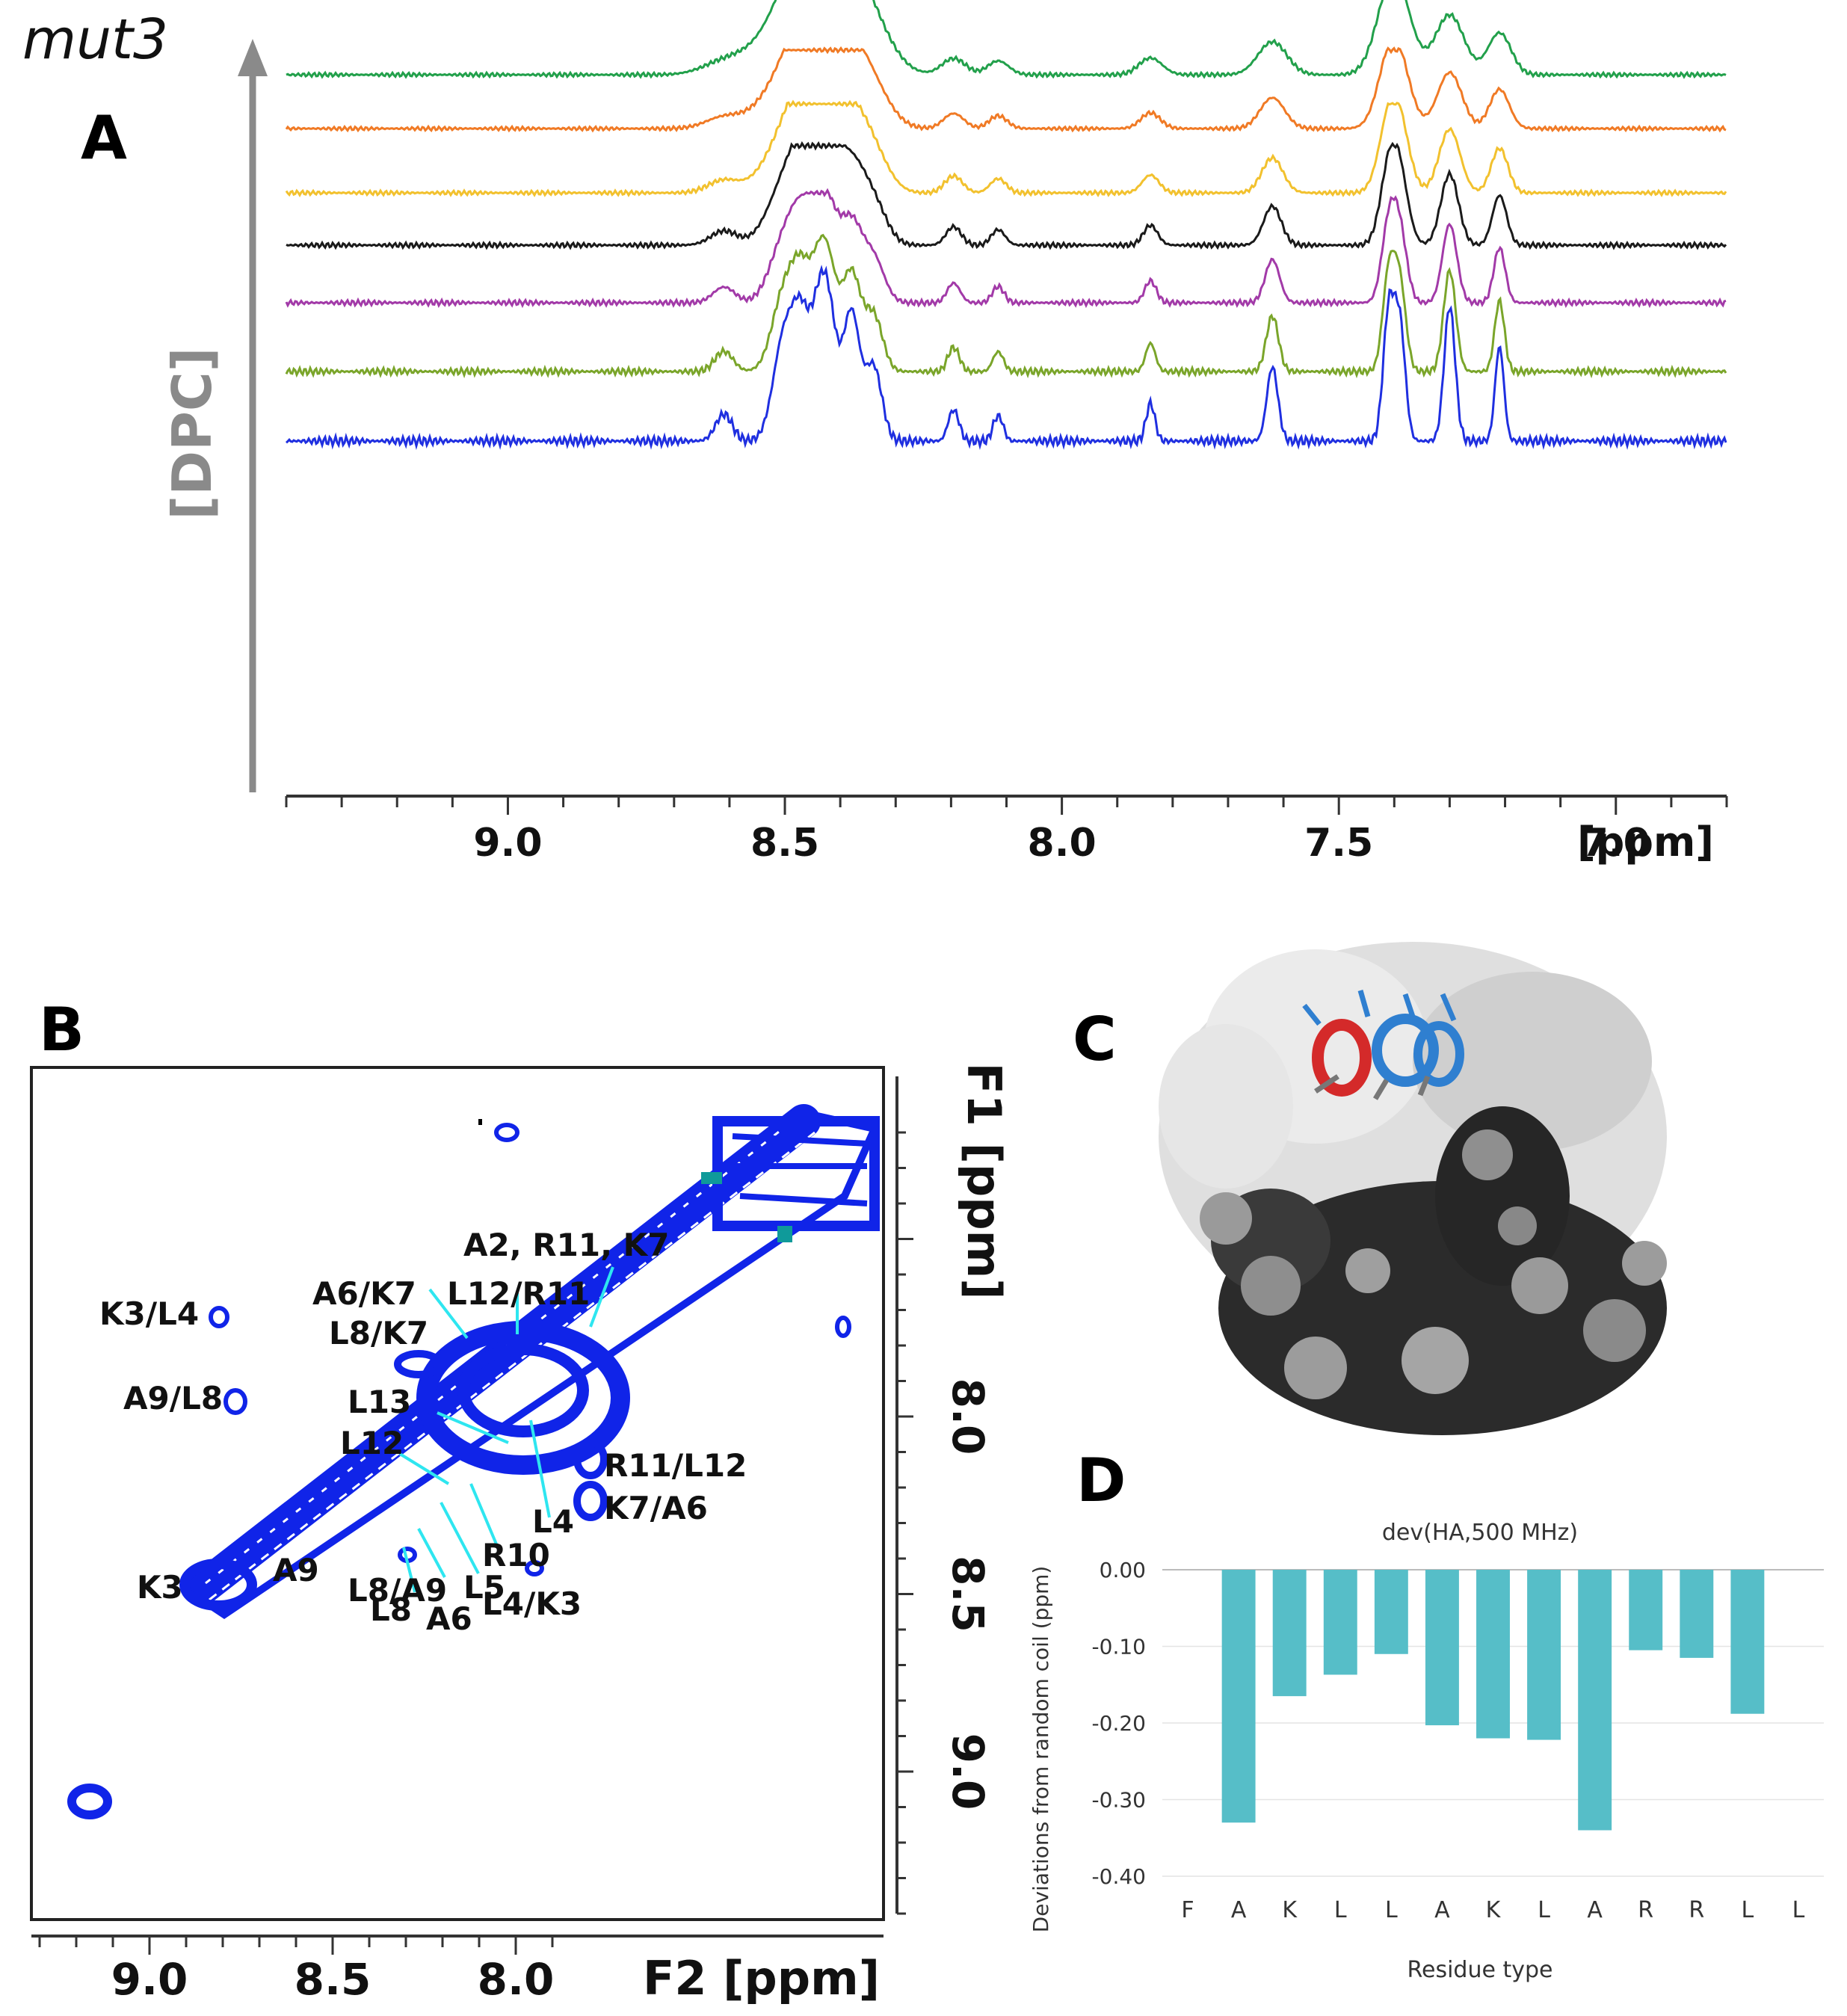 The height and width of the screenshot is (2016, 1847). I want to click on x-tick-label: F, so click(1188, 1910).